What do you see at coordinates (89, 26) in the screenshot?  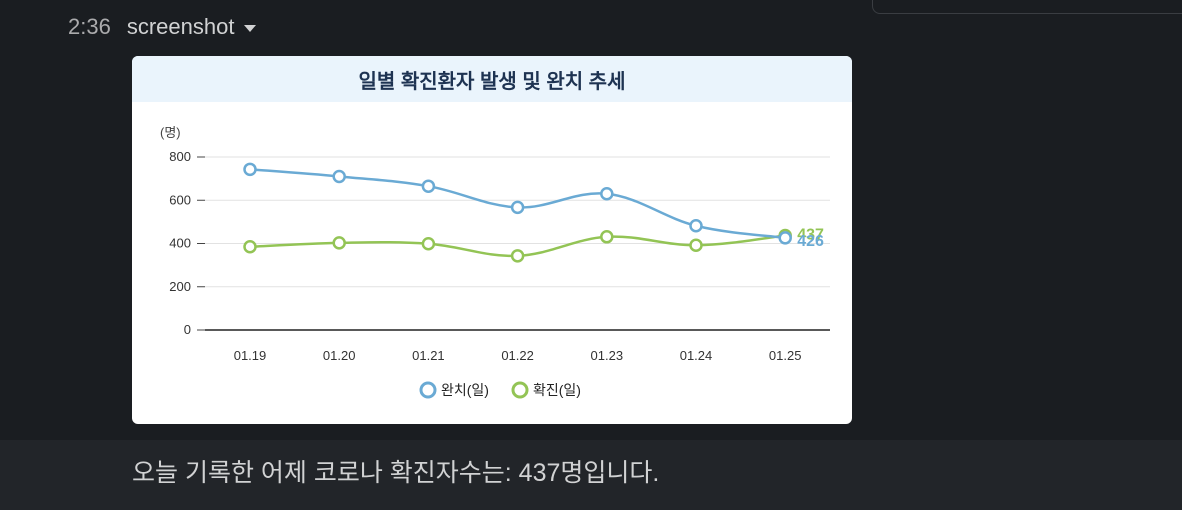 I see `message-timestamp: 2:36` at bounding box center [89, 26].